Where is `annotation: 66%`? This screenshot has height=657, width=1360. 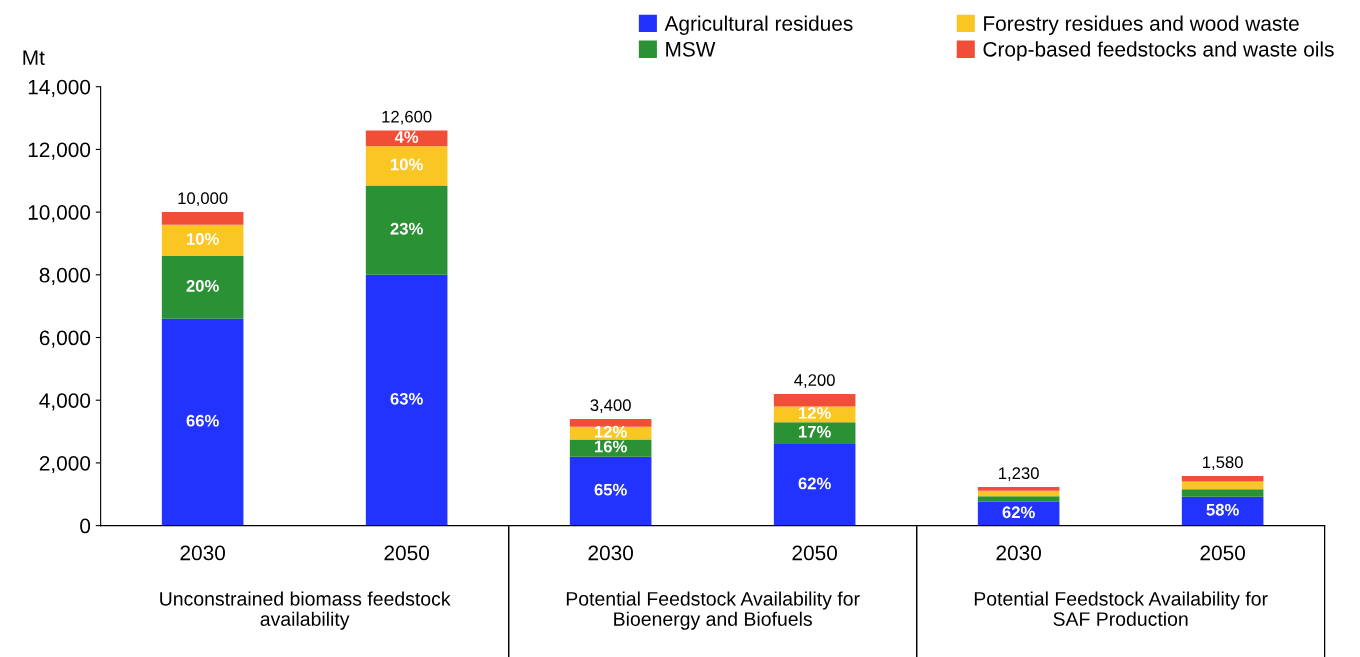 annotation: 66% is located at coordinates (202, 420).